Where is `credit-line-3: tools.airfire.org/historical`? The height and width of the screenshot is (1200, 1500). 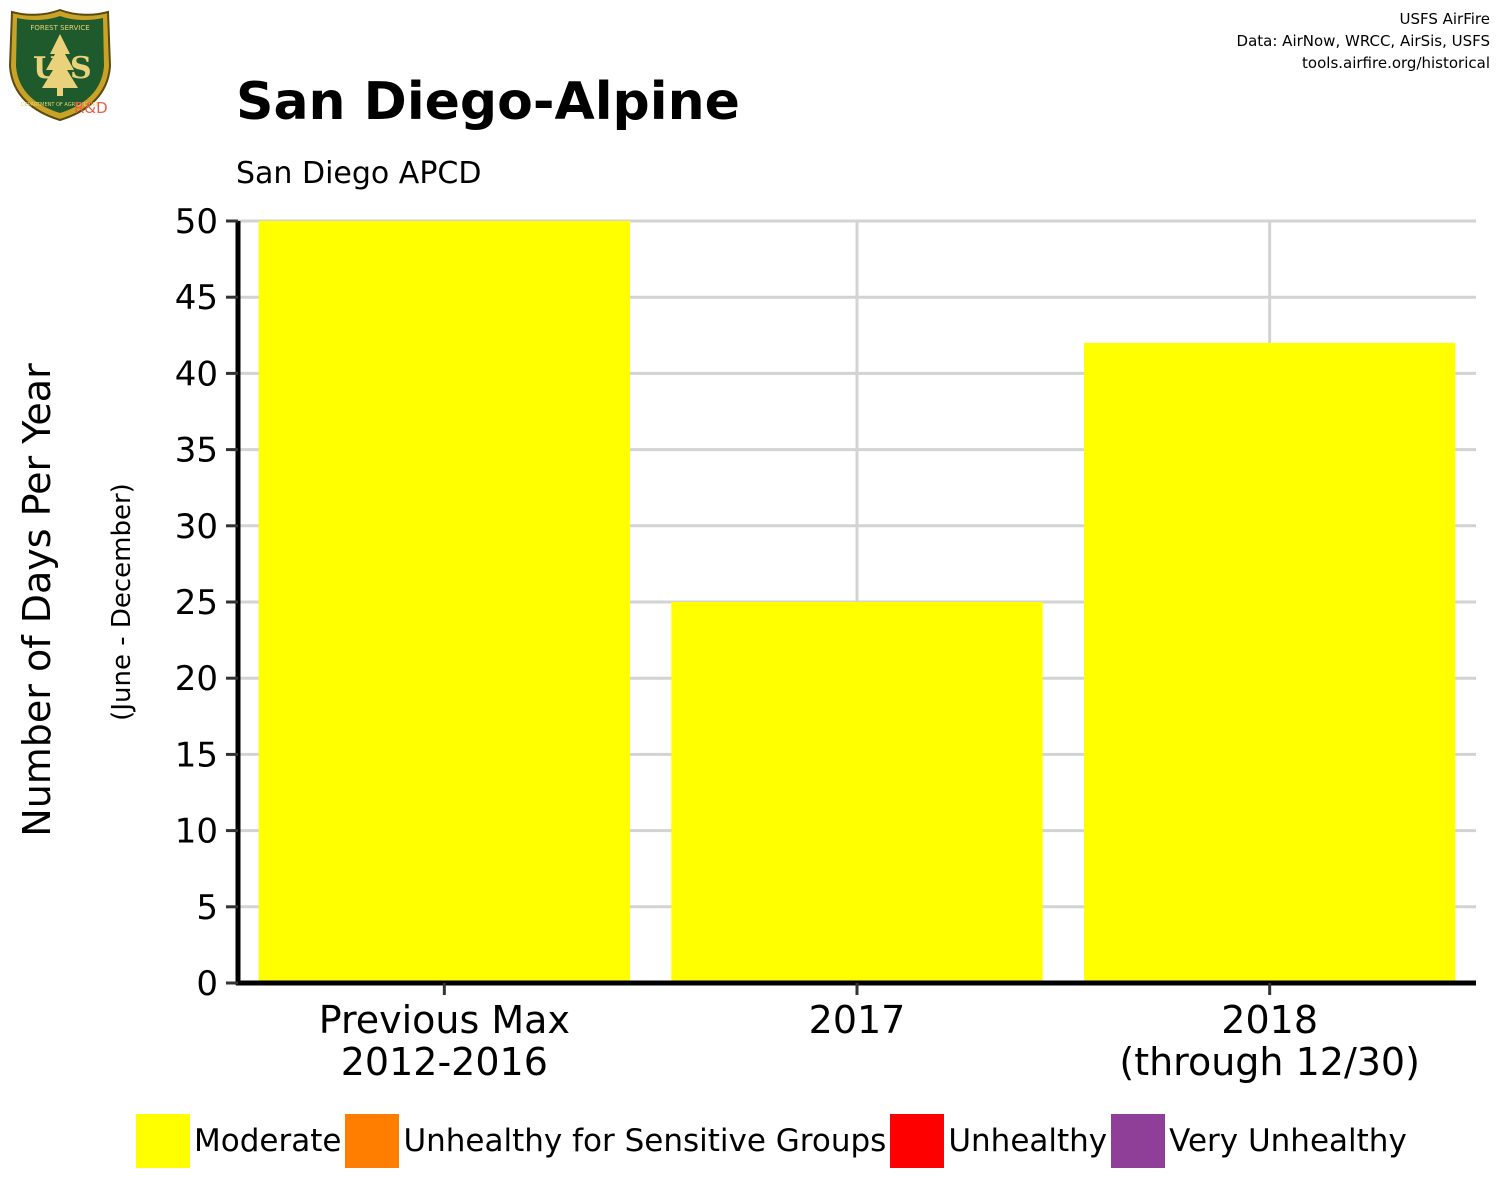 credit-line-3: tools.airfire.org/historical is located at coordinates (1396, 63).